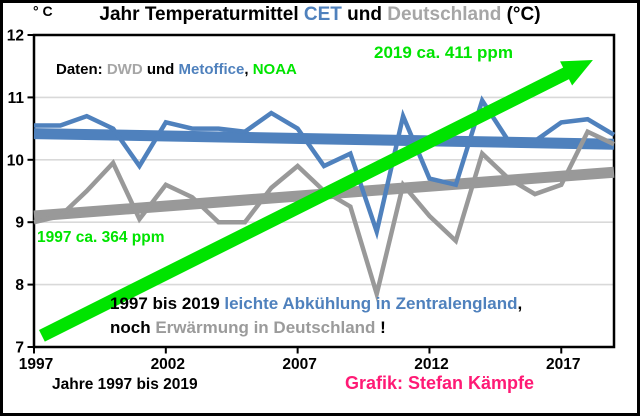 This screenshot has height=416, width=640. I want to click on y-tick-label: 9, so click(19, 223).